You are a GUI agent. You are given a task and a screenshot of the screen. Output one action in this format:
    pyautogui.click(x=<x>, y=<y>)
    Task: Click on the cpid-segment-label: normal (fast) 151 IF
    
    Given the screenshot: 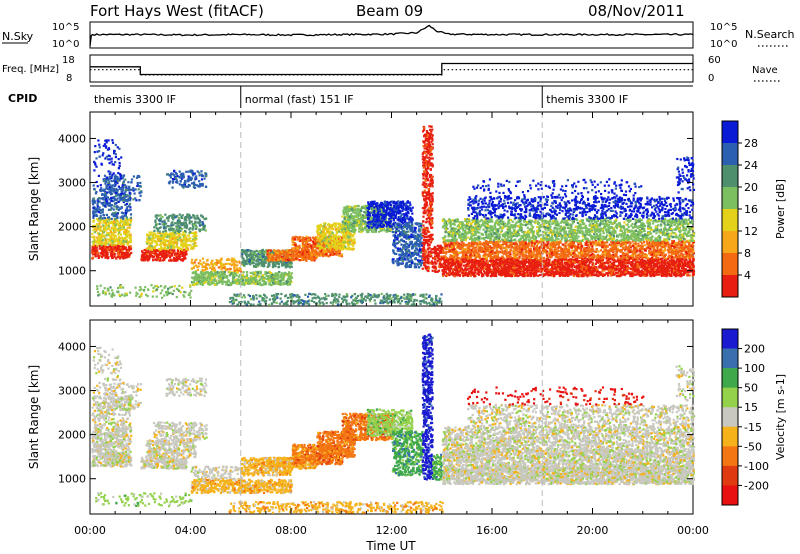 What is the action you would take?
    pyautogui.click(x=299, y=99)
    